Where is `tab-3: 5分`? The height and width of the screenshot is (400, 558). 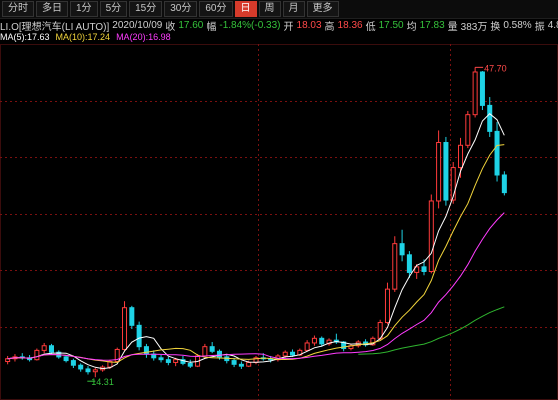
tab-3: 5分 is located at coordinates (113, 9).